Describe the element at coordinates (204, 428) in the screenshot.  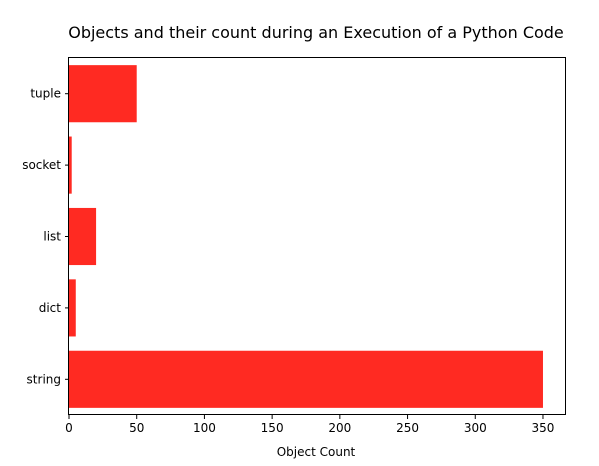
I see `x-tick-label-100: 100` at that location.